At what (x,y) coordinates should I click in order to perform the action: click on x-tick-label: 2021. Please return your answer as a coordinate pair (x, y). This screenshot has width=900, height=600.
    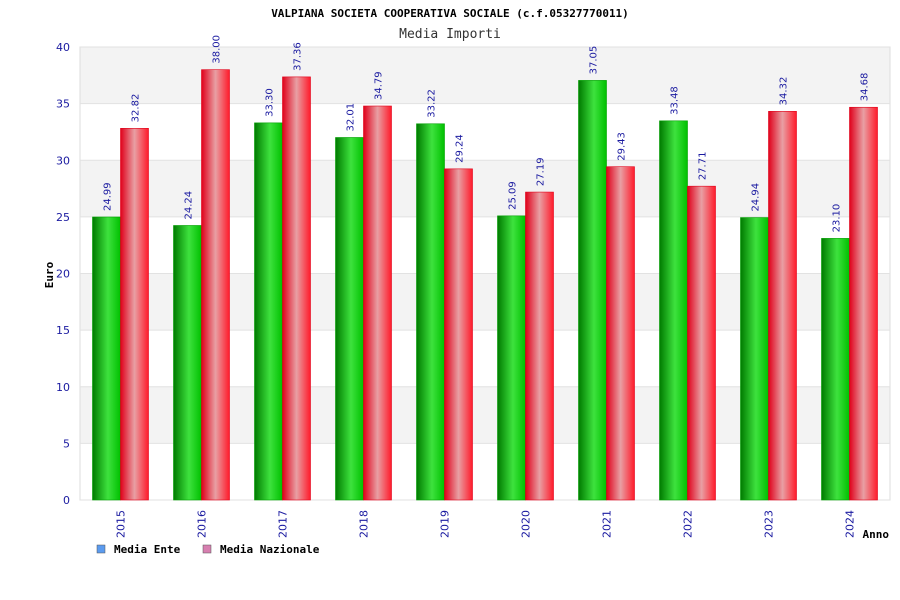
    Looking at the image, I should click on (607, 524).